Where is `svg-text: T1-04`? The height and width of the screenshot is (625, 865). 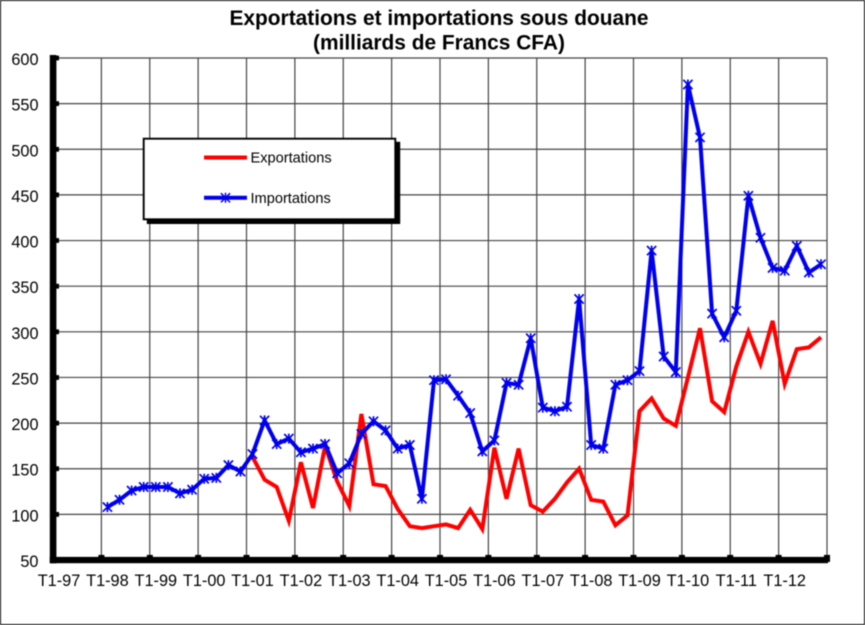
svg-text: T1-04 is located at coordinates (397, 581).